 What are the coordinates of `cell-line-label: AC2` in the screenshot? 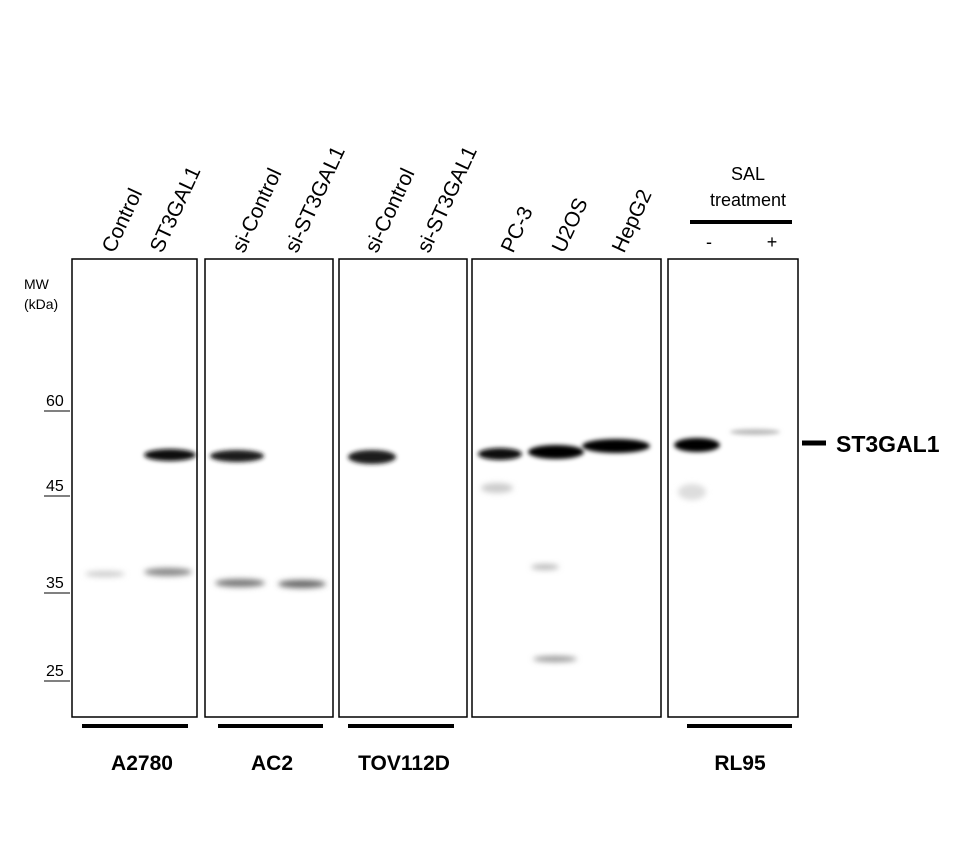 It's located at (272, 763).